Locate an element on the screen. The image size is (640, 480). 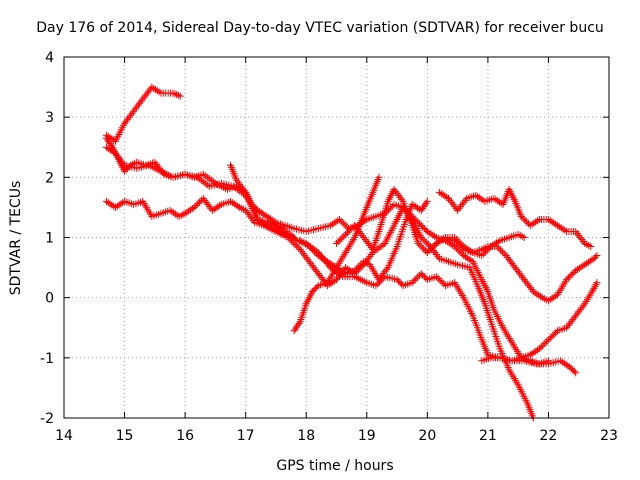
y-tick-label: 3 is located at coordinates (49, 118).